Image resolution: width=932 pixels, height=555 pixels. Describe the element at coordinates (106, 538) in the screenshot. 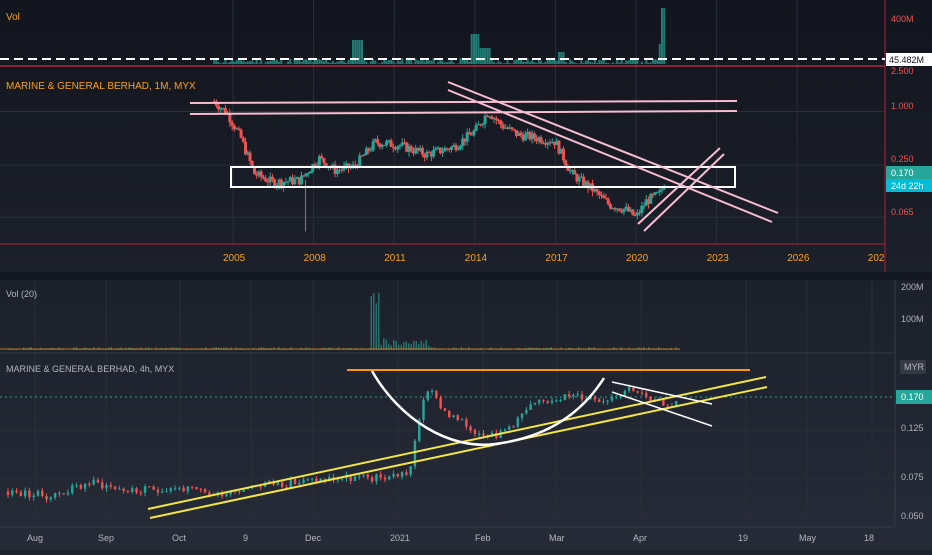

I see `bottom-time-tick: Sep` at that location.